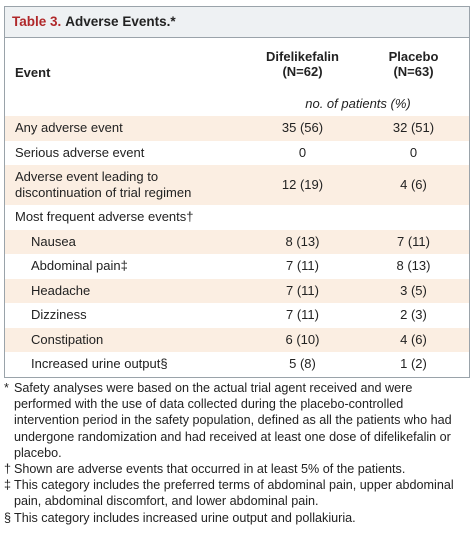  What do you see at coordinates (302, 56) in the screenshot?
I see `group-name: Difelikefalin` at bounding box center [302, 56].